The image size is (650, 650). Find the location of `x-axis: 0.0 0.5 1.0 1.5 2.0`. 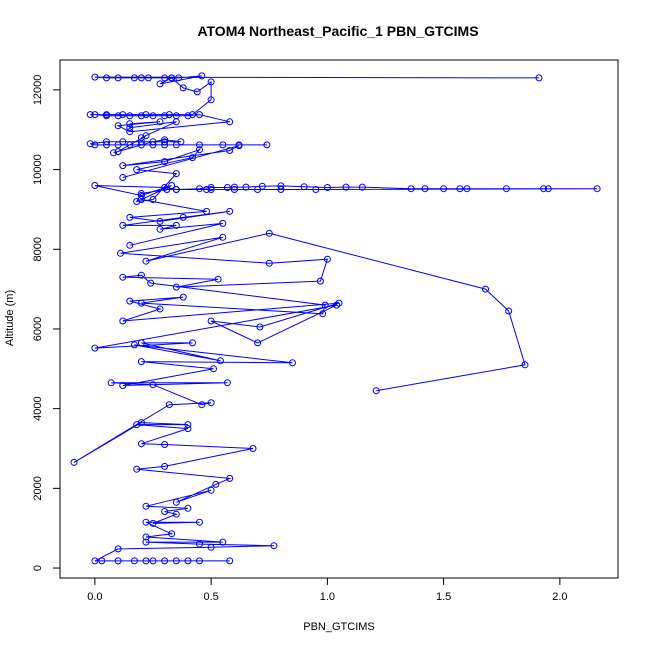

x-axis: 0.0 0.5 1.0 1.5 2.0 is located at coordinates (327, 590).